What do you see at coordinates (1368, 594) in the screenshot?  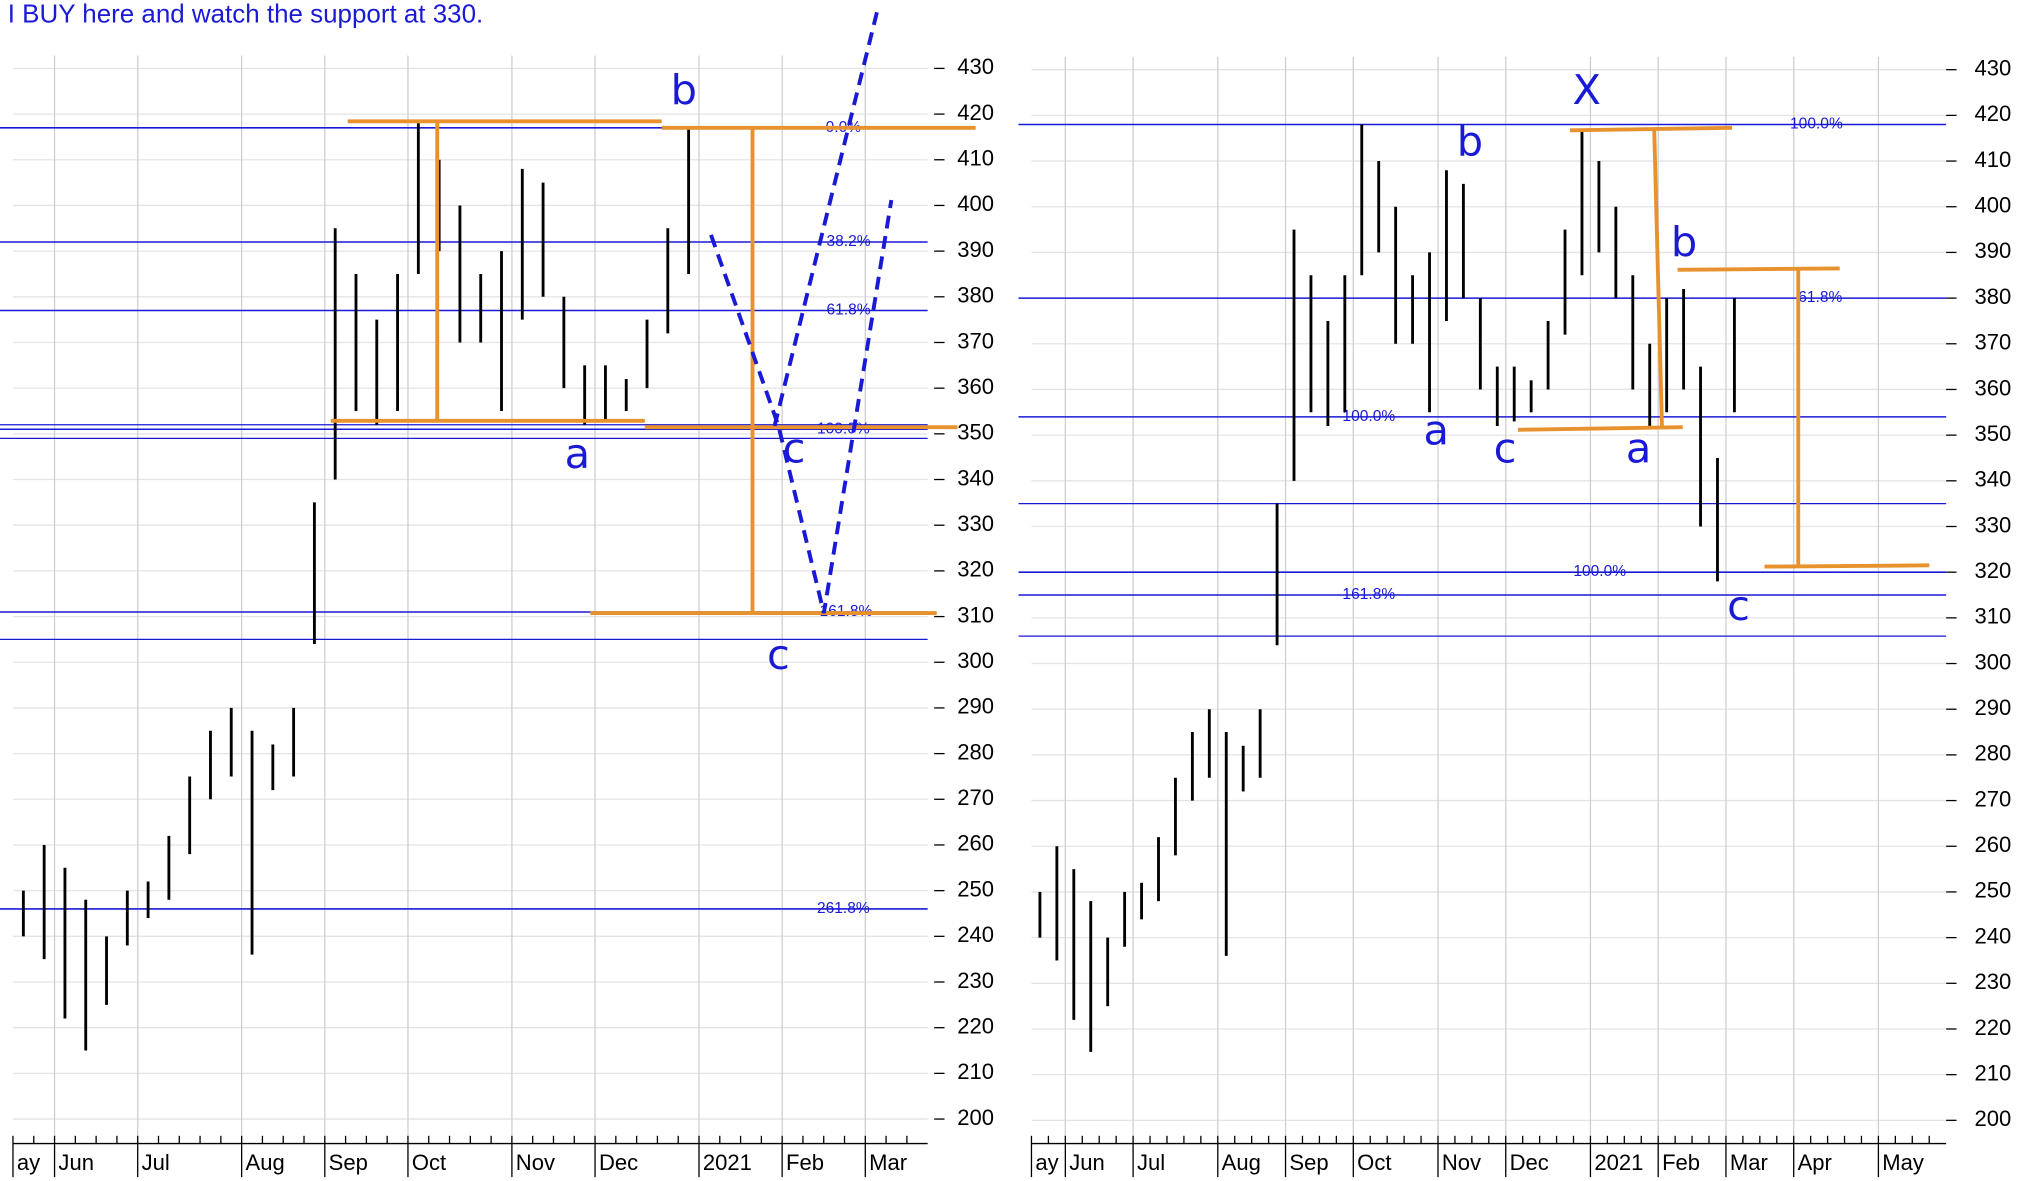 I see `fib-label: 161.8%` at bounding box center [1368, 594].